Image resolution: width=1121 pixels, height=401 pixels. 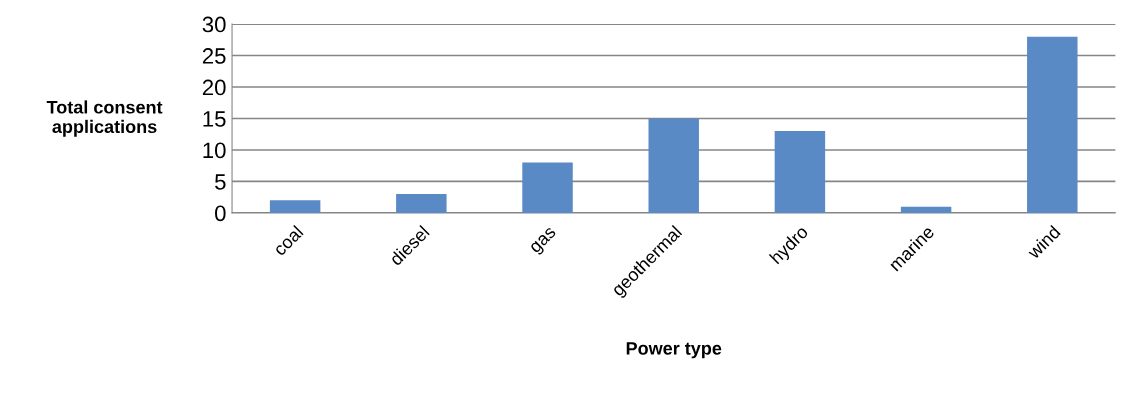 I want to click on y-tick-label: 30, so click(x=214, y=24).